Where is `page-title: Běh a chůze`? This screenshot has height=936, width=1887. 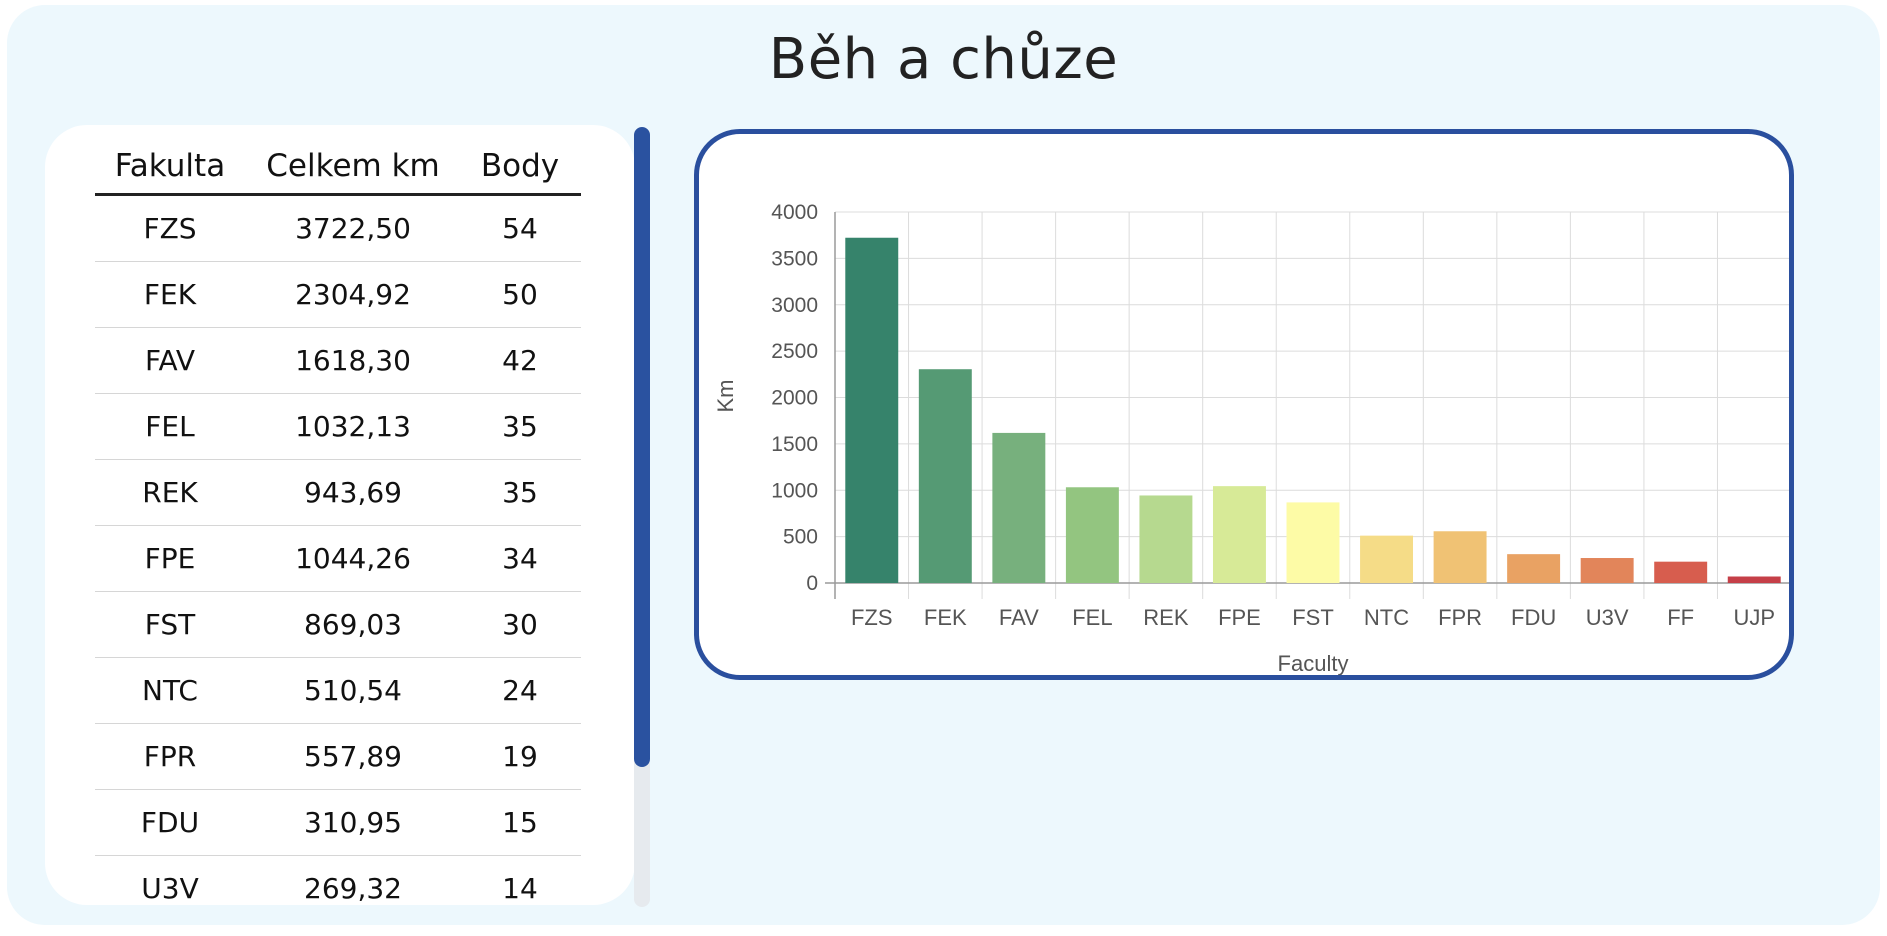
page-title: Běh a chůze is located at coordinates (943, 59).